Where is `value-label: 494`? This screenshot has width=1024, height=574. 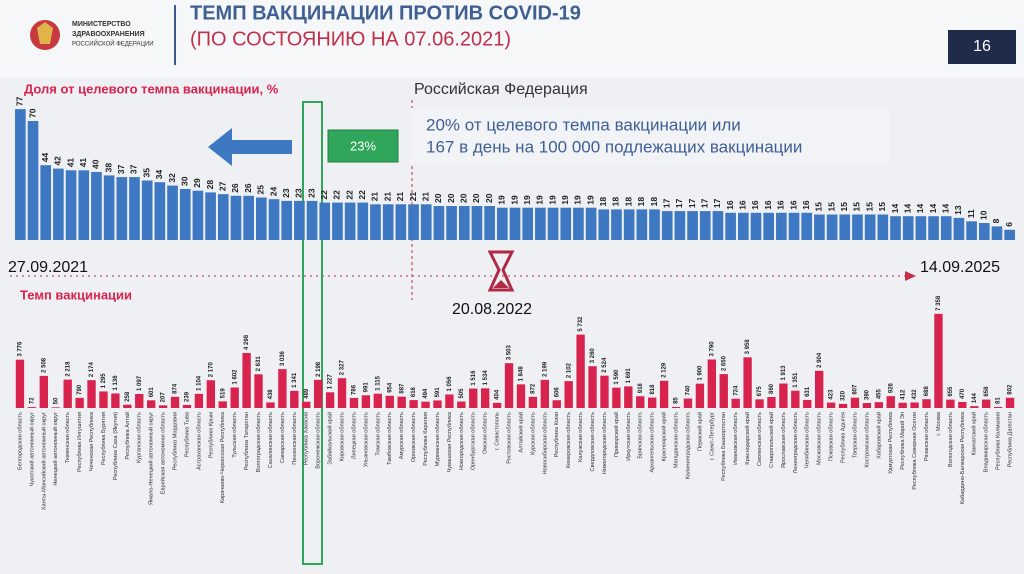
value-label: 494 is located at coordinates (426, 393).